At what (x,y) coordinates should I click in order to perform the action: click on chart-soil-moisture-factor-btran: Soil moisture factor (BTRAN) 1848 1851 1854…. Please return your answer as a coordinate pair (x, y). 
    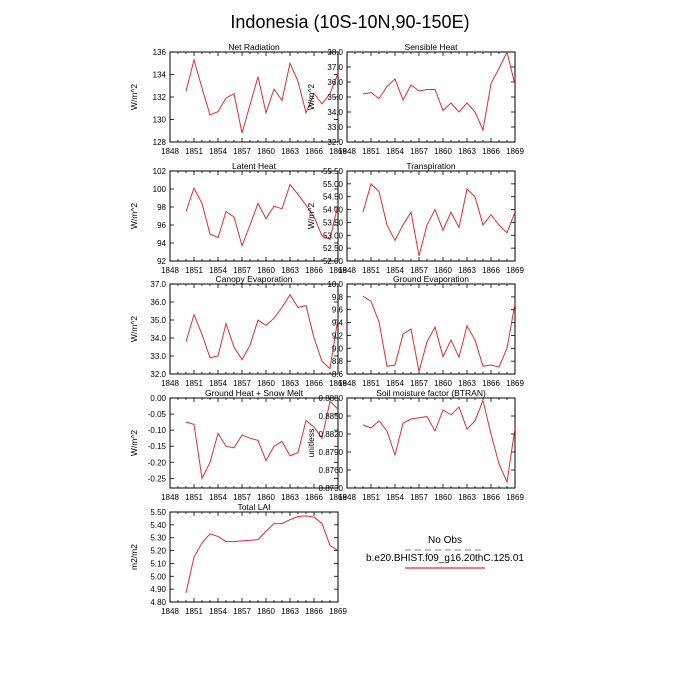
    Looking at the image, I should click on (415, 445).